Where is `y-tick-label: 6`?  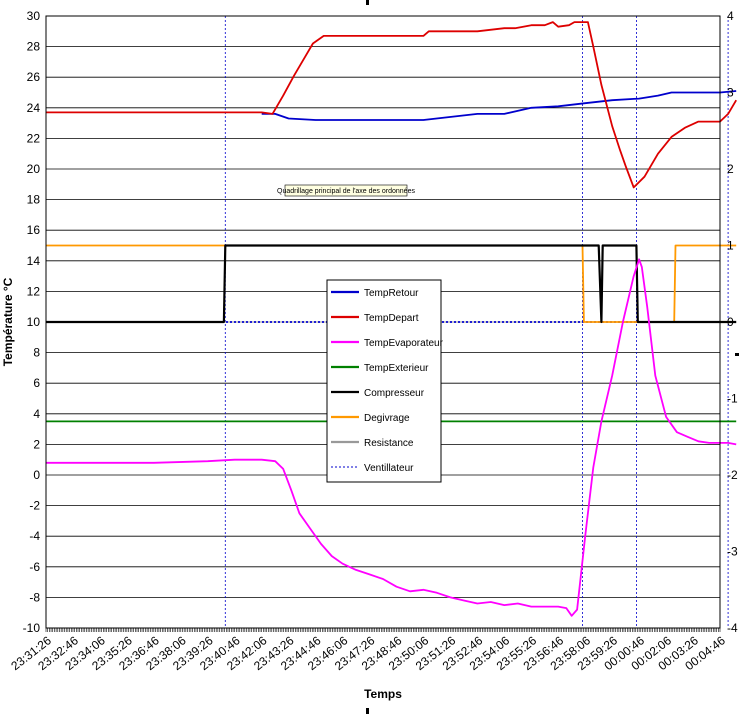 y-tick-label: 6 is located at coordinates (36, 383).